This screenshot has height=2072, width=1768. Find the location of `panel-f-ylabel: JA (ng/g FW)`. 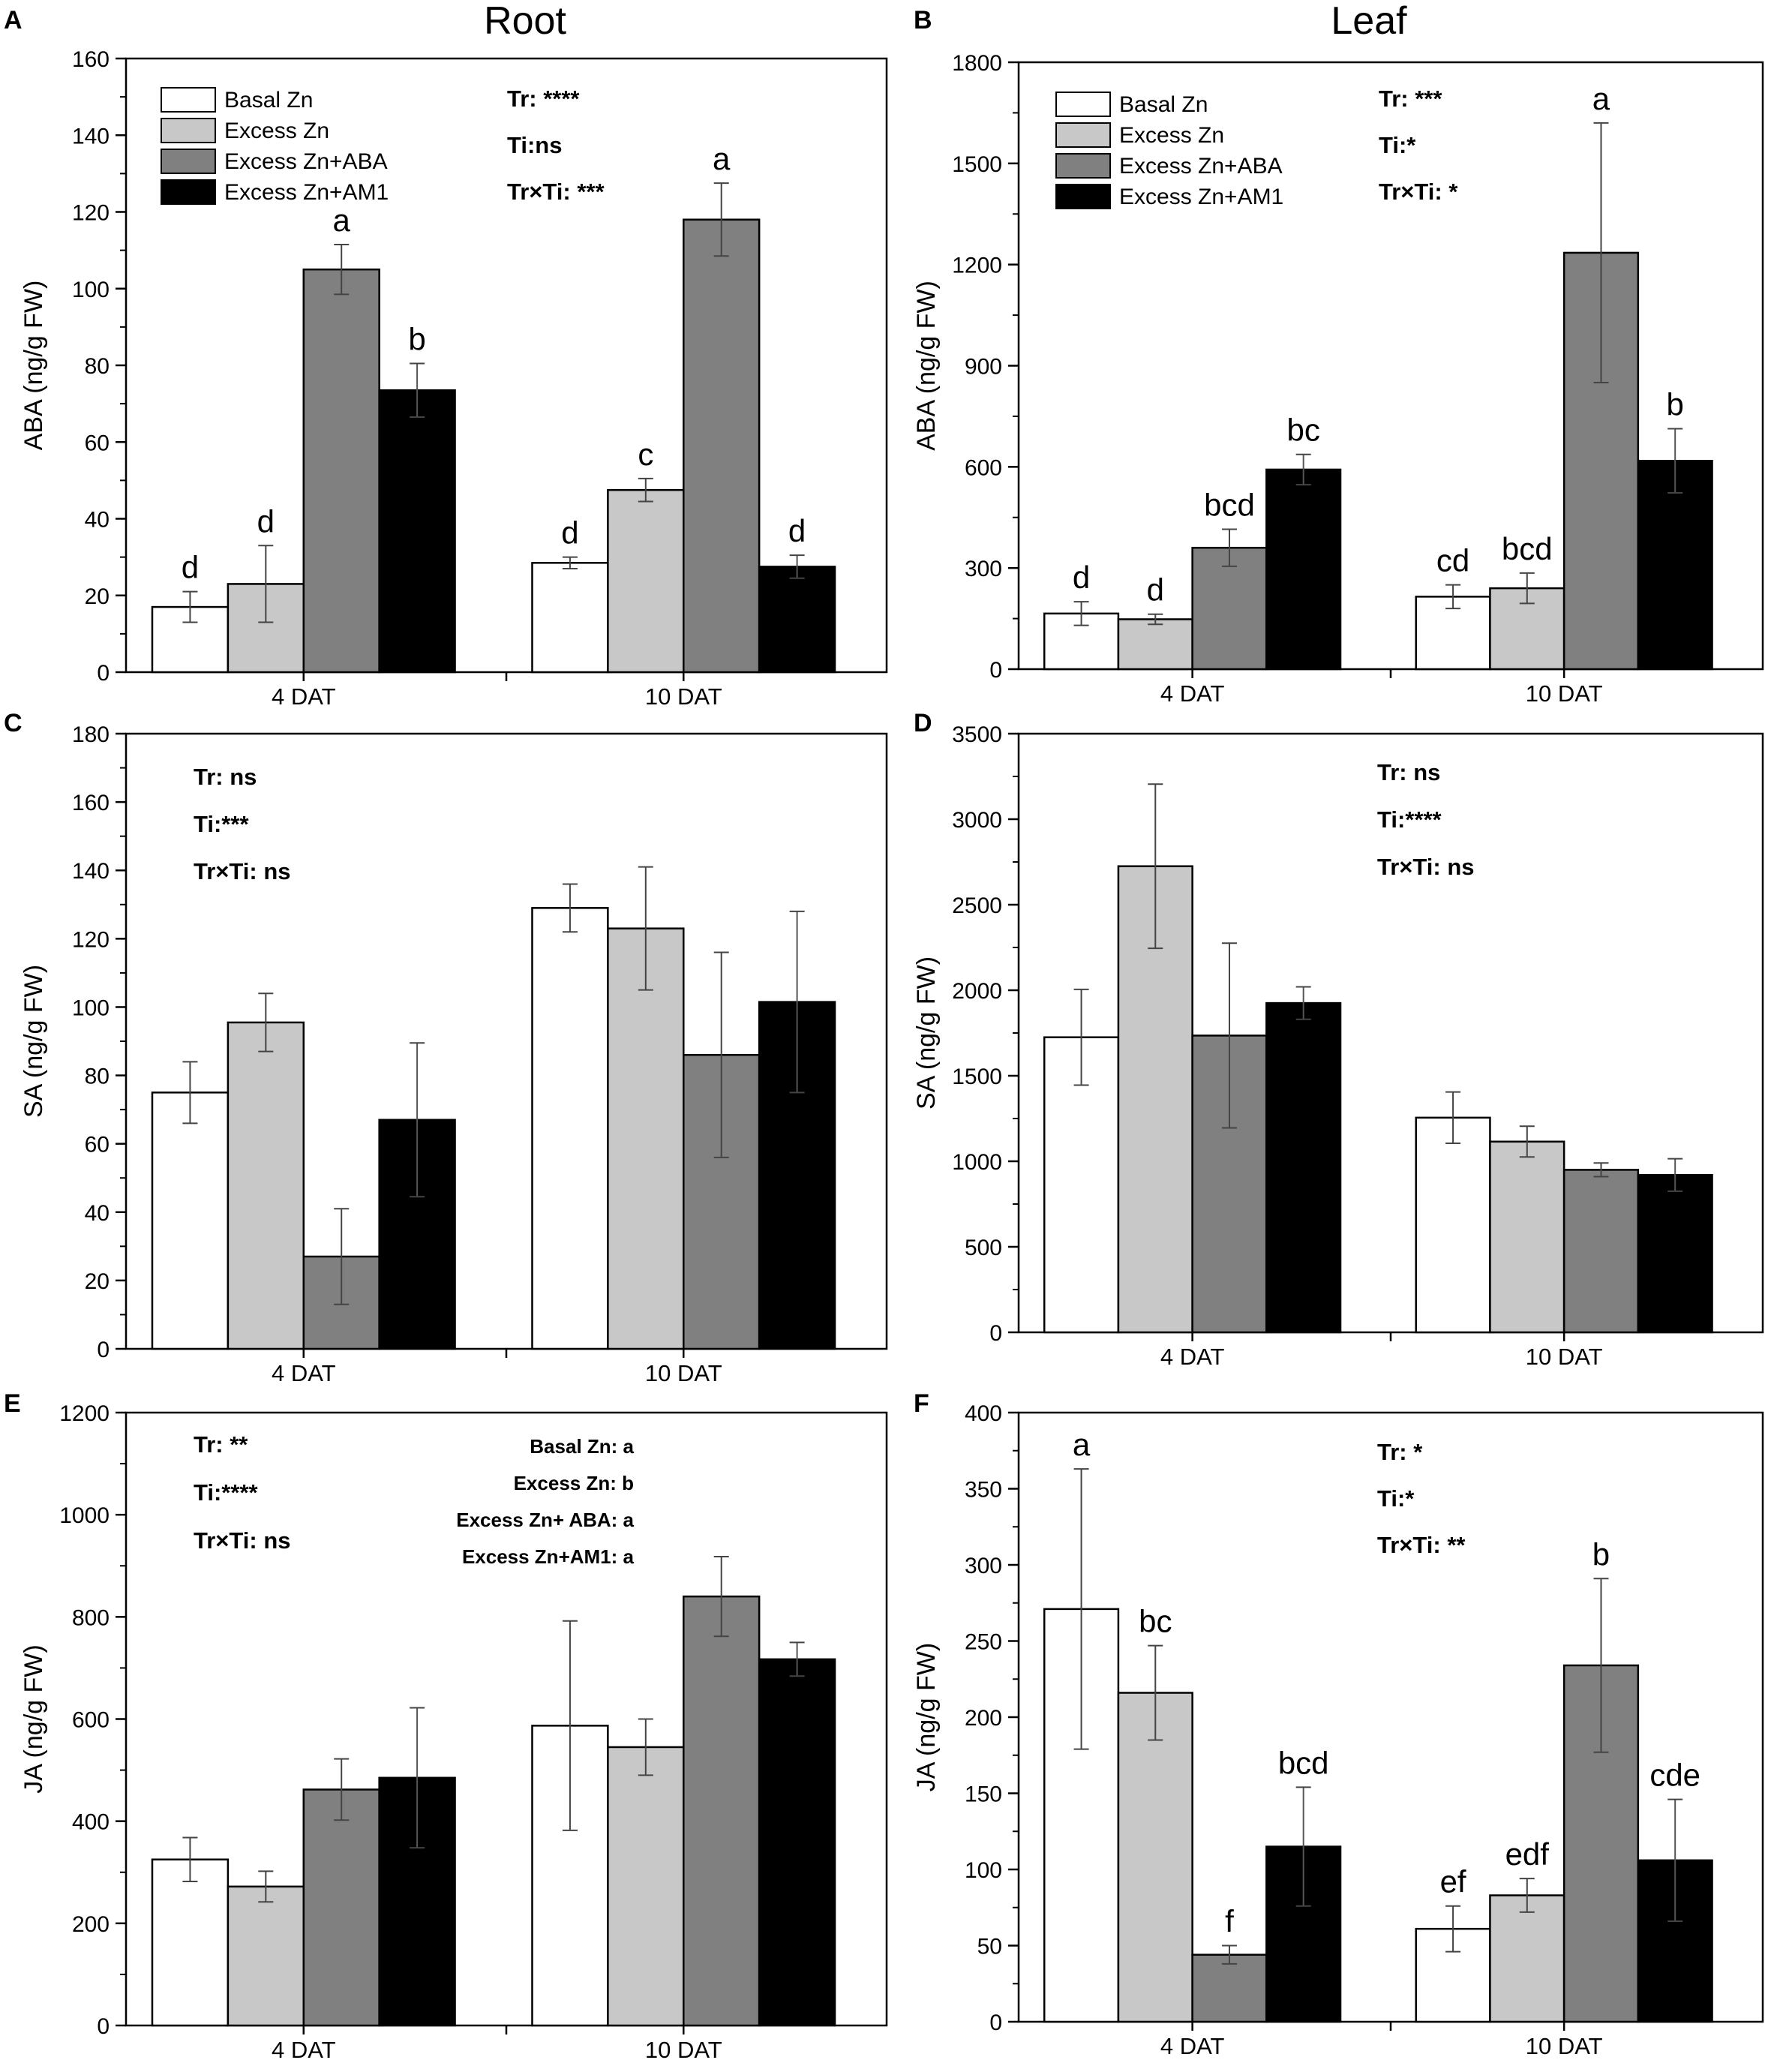

panel-f-ylabel: JA (ng/g FW) is located at coordinates (926, 1717).